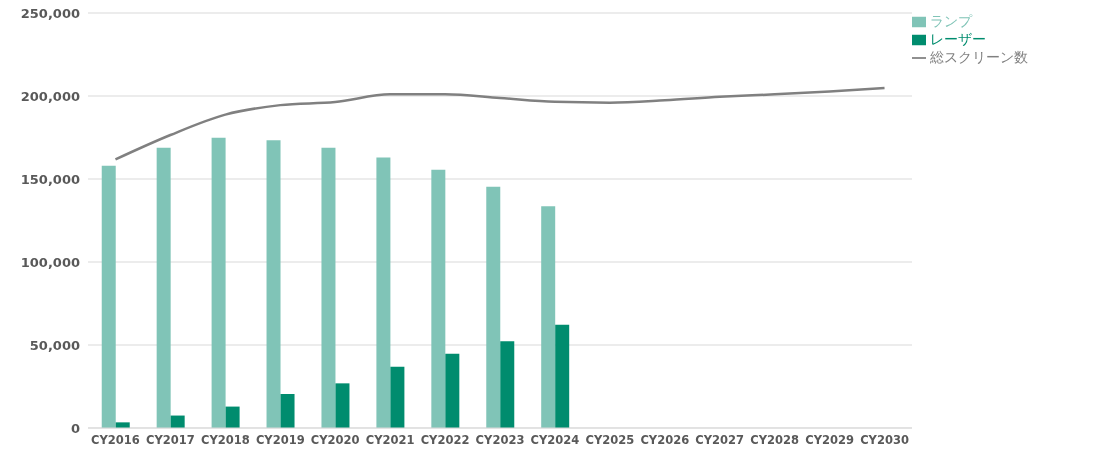 This screenshot has height=468, width=1101. Describe the element at coordinates (775, 440) in the screenshot. I see `x-tick-label: CY2028` at that location.